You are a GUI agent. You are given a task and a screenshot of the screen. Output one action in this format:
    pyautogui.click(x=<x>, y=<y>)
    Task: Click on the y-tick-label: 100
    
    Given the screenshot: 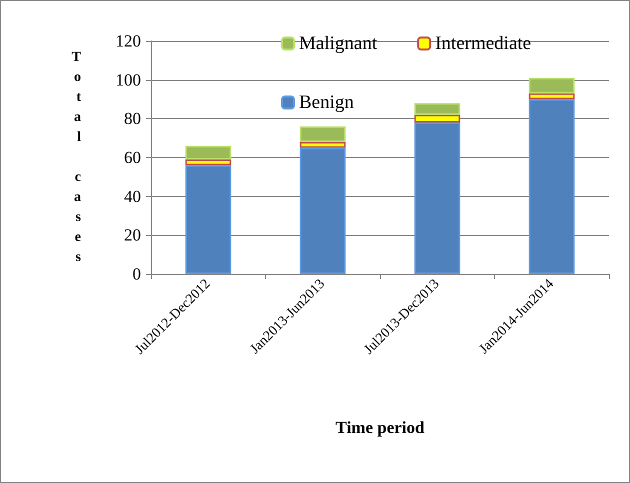 What is the action you would take?
    pyautogui.click(x=128, y=80)
    